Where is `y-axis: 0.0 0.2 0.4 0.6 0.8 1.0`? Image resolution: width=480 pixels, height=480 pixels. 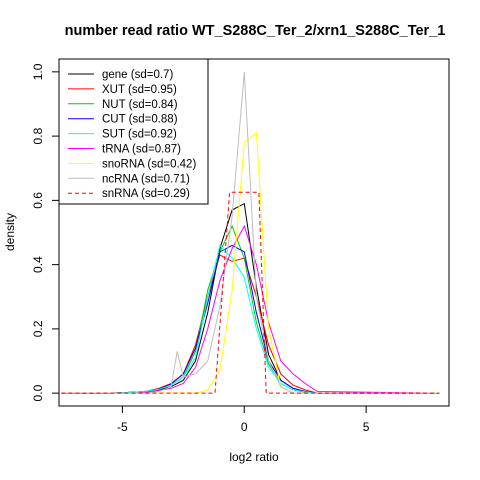 y-axis: 0.0 0.2 0.4 0.6 0.8 1.0 is located at coordinates (45, 232).